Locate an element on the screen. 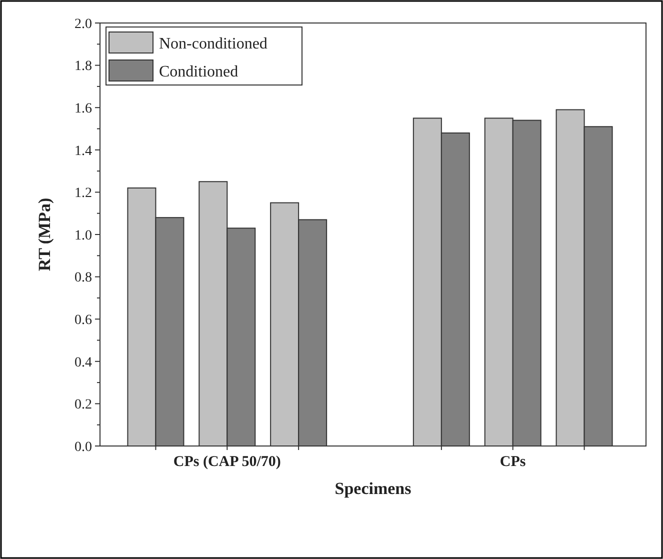 The image size is (663, 559). y-axis-title: RT (MPa) is located at coordinates (44, 235).